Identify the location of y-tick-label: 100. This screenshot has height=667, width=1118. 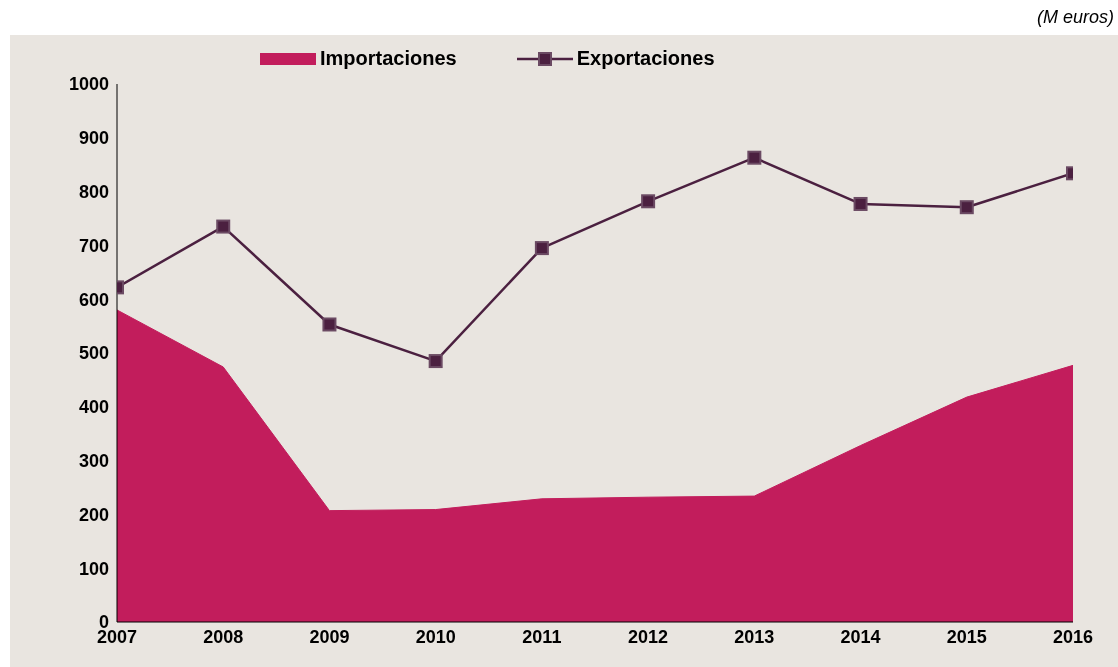
(93, 568).